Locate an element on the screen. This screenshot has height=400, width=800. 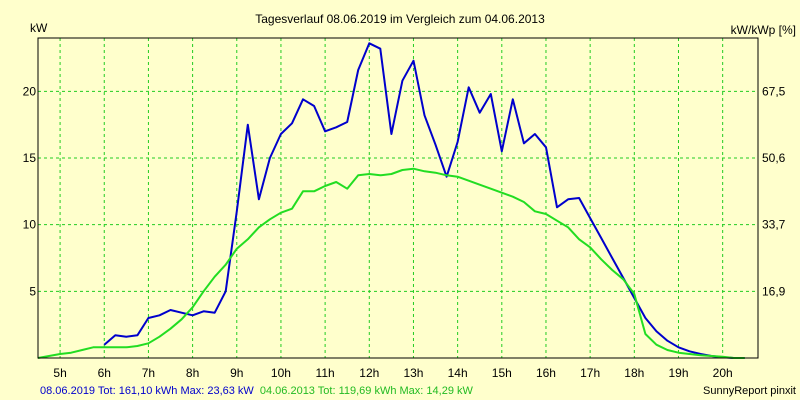
y-axis-label-right: kW/kWp [%] is located at coordinates (763, 30).